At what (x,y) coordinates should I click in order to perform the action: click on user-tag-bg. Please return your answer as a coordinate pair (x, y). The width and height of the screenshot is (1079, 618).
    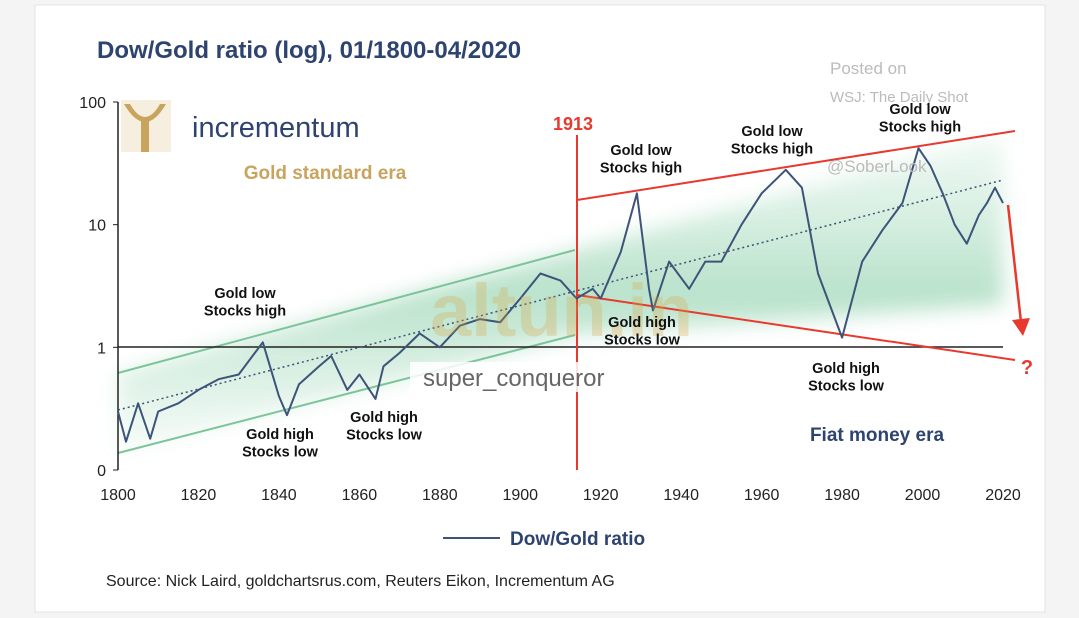
    Looking at the image, I should click on (535, 377).